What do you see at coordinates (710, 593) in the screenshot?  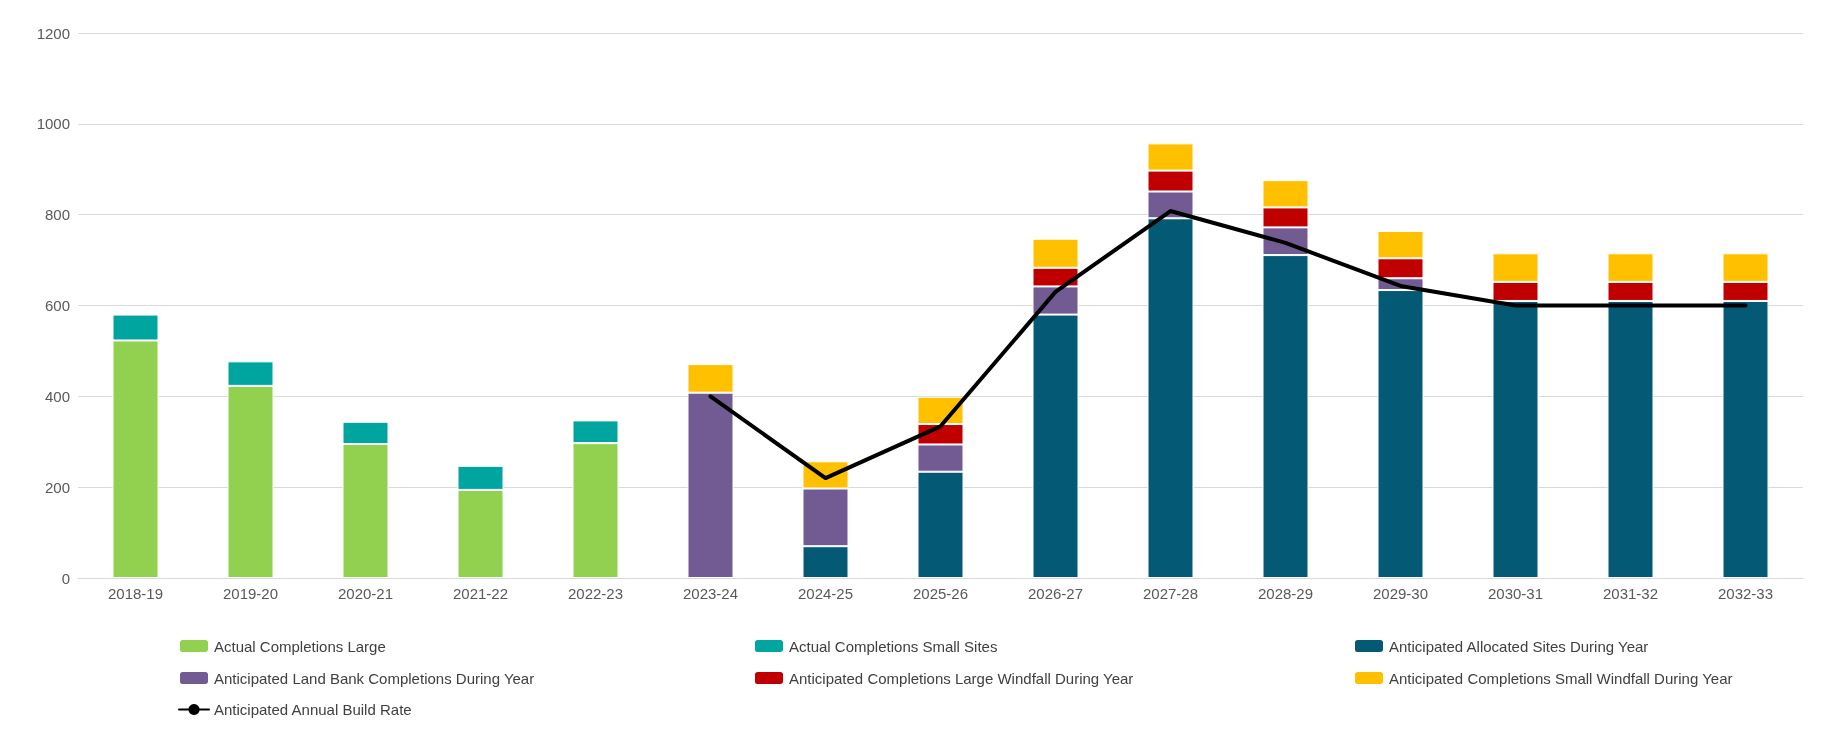 I see `x-tick-label: 2023-24` at bounding box center [710, 593].